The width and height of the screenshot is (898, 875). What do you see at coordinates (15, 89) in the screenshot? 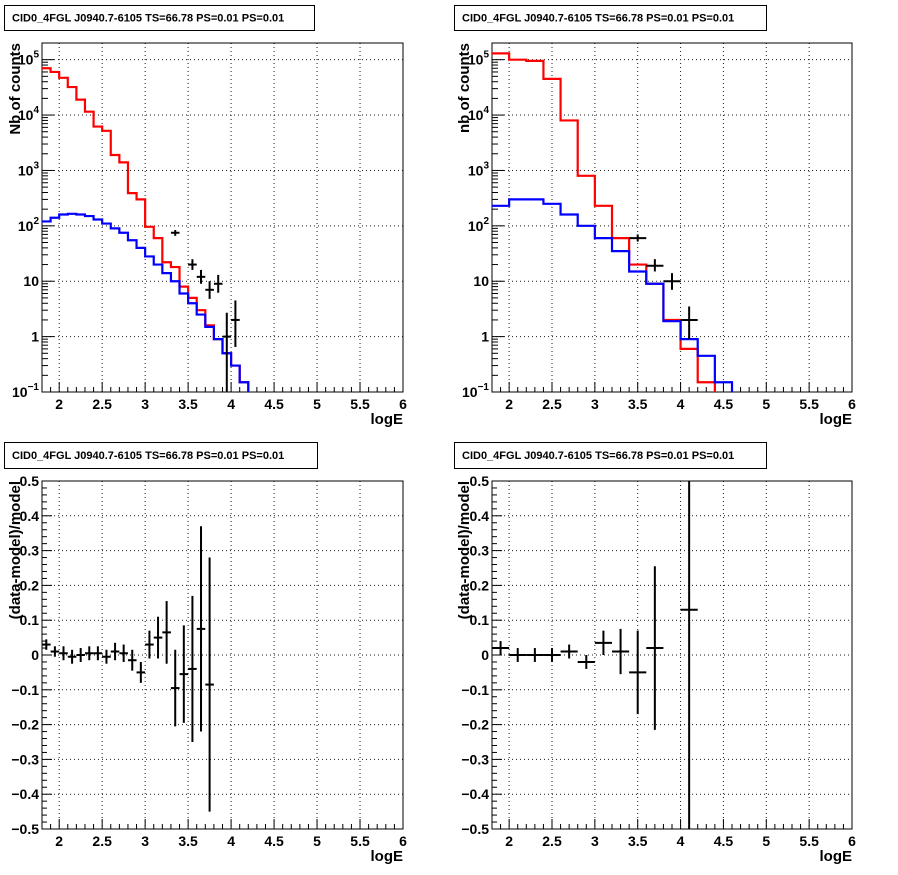
I see `y-axis-label: Nb of counts` at bounding box center [15, 89].